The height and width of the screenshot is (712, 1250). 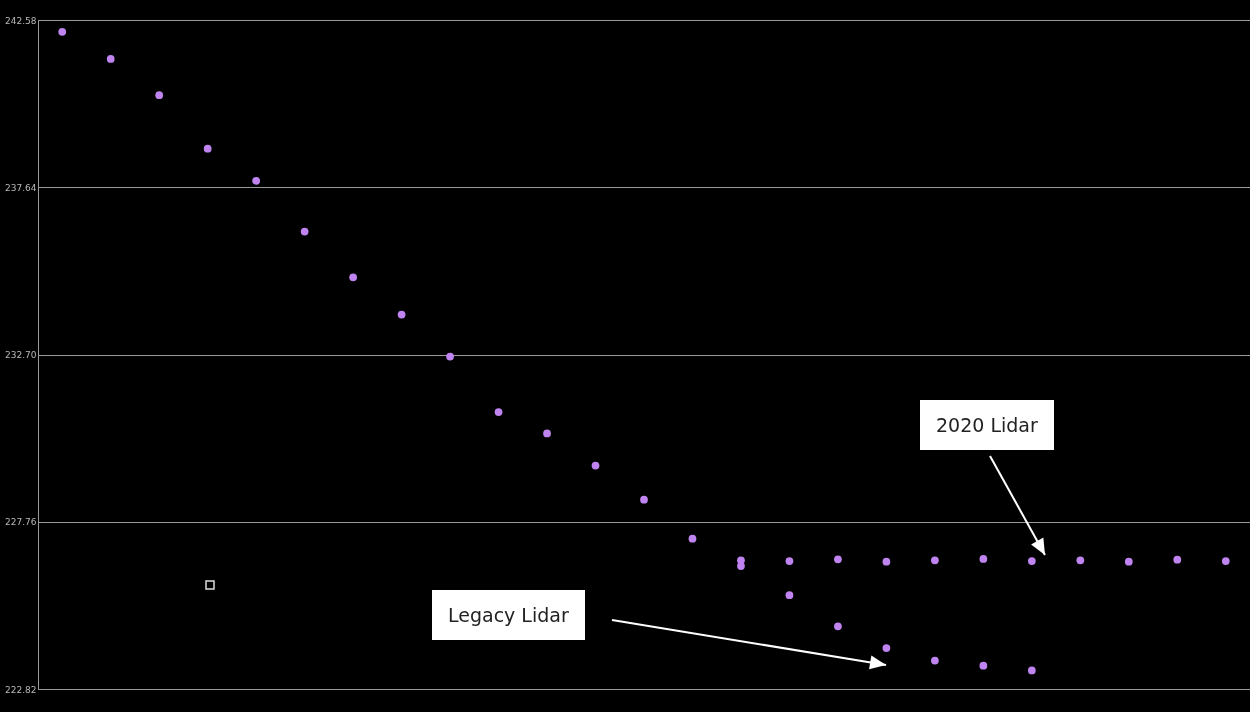 I want to click on y-tick-label: 237.64, so click(x=21, y=187).